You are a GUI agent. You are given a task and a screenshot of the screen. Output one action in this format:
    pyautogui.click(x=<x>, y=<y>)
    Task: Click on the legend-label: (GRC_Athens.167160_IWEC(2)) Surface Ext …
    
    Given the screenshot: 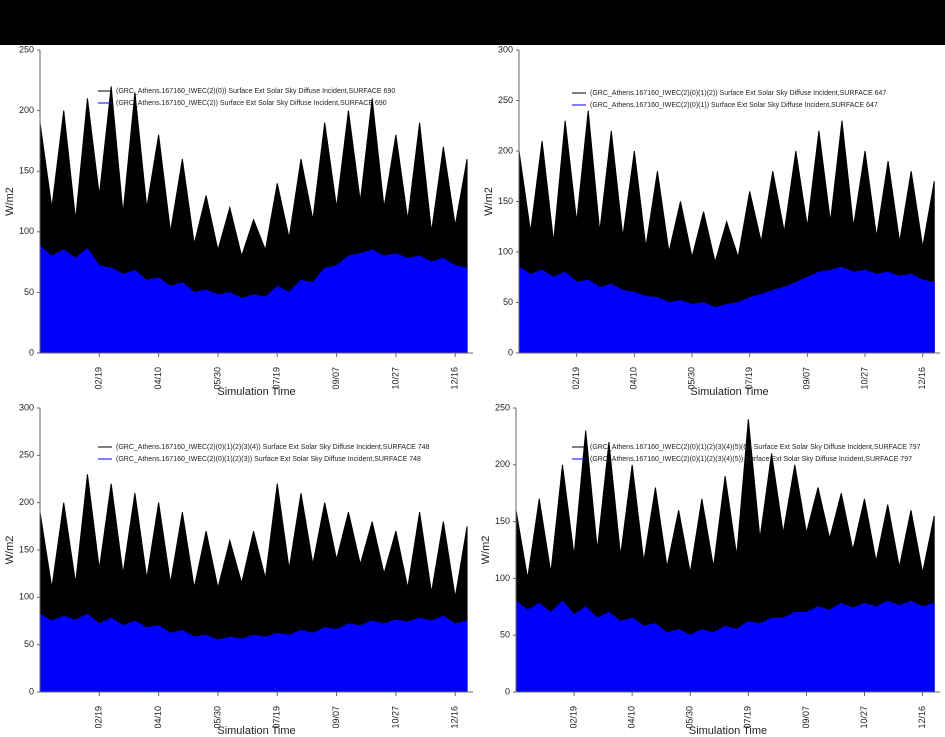 What is the action you would take?
    pyautogui.click(x=251, y=103)
    